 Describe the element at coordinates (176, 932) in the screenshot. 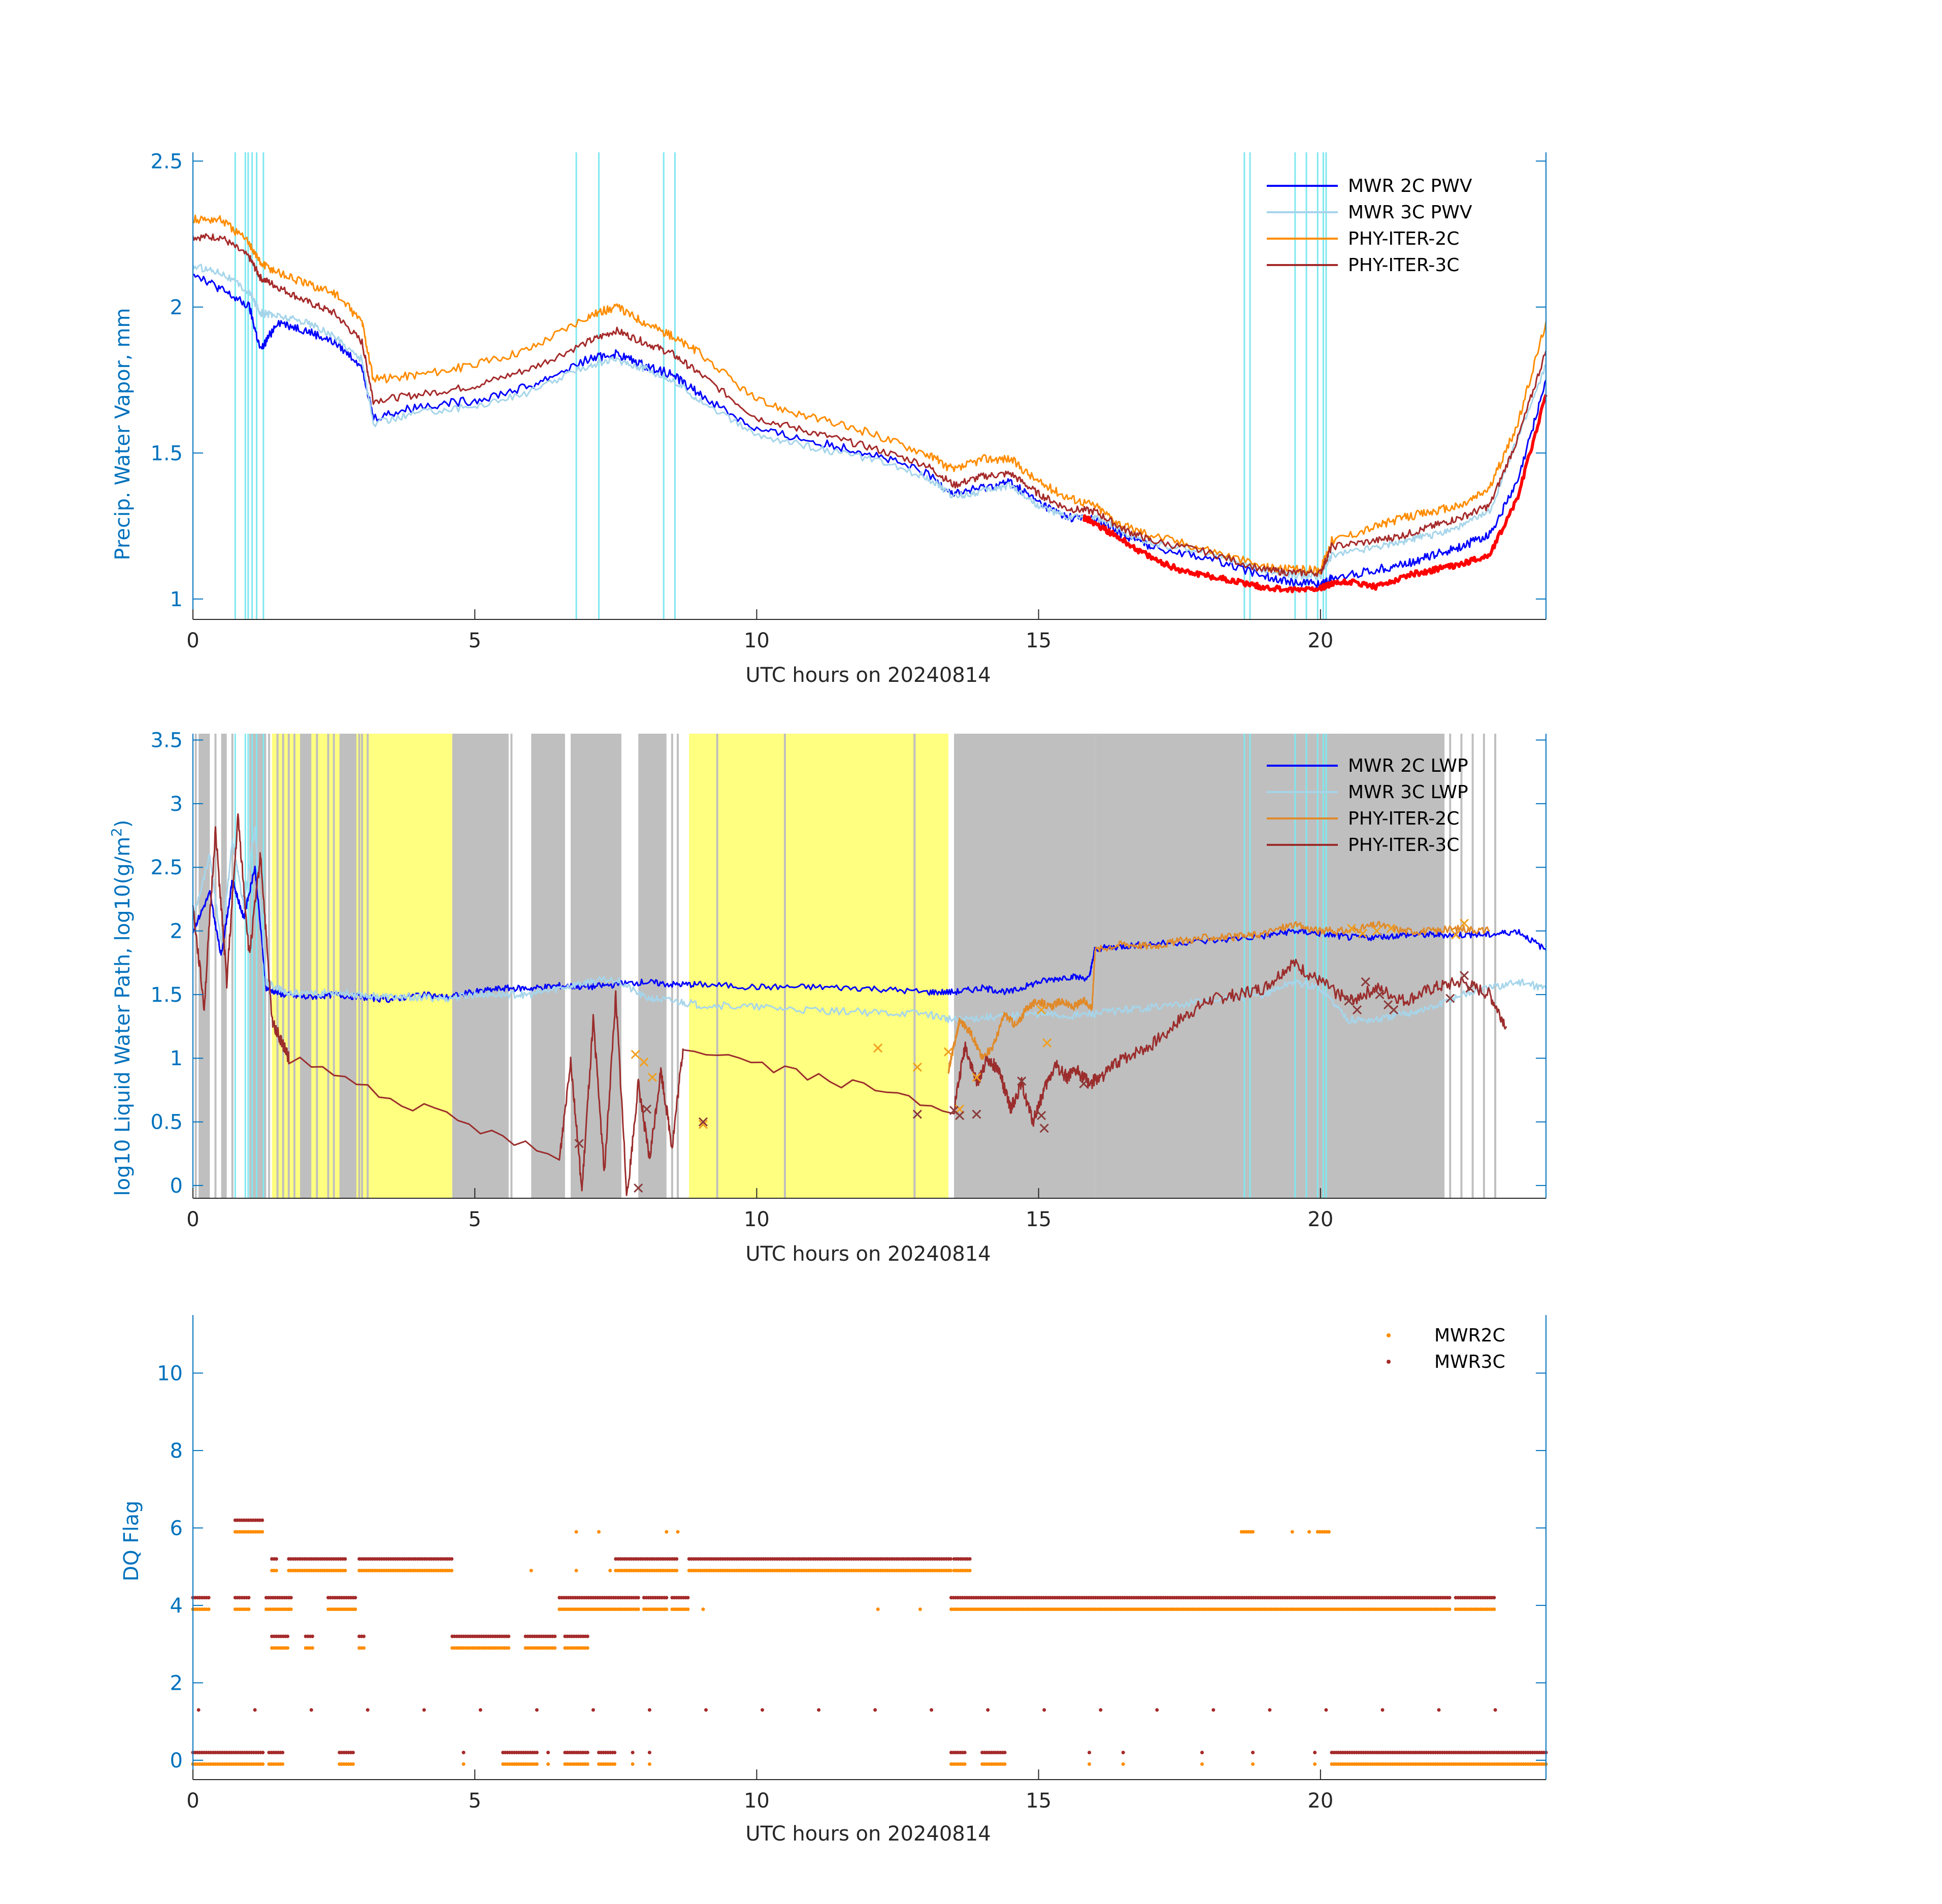

I see `y-tick-label: 2` at that location.